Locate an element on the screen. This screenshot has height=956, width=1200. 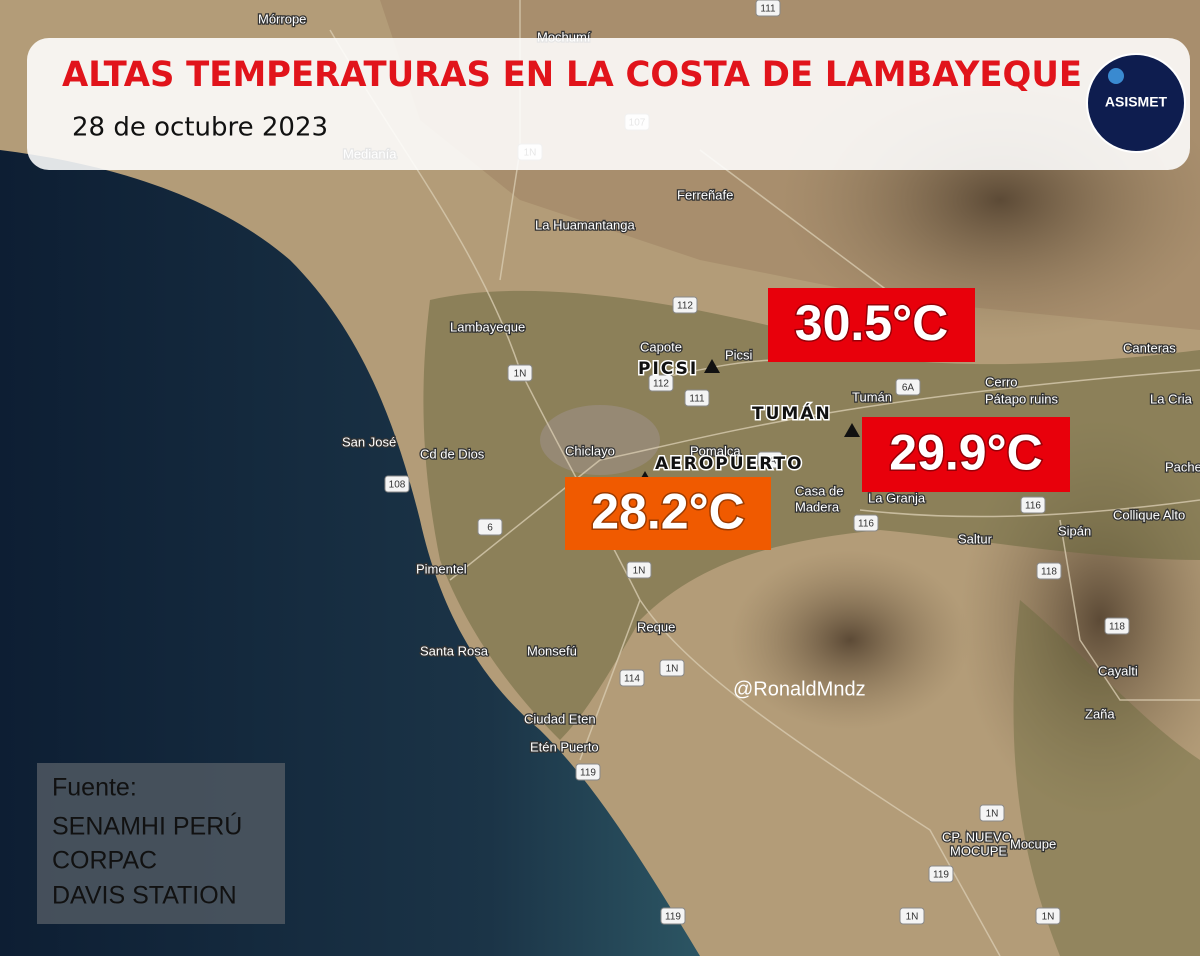
place-label: CP. NUEVO is located at coordinates (977, 836).